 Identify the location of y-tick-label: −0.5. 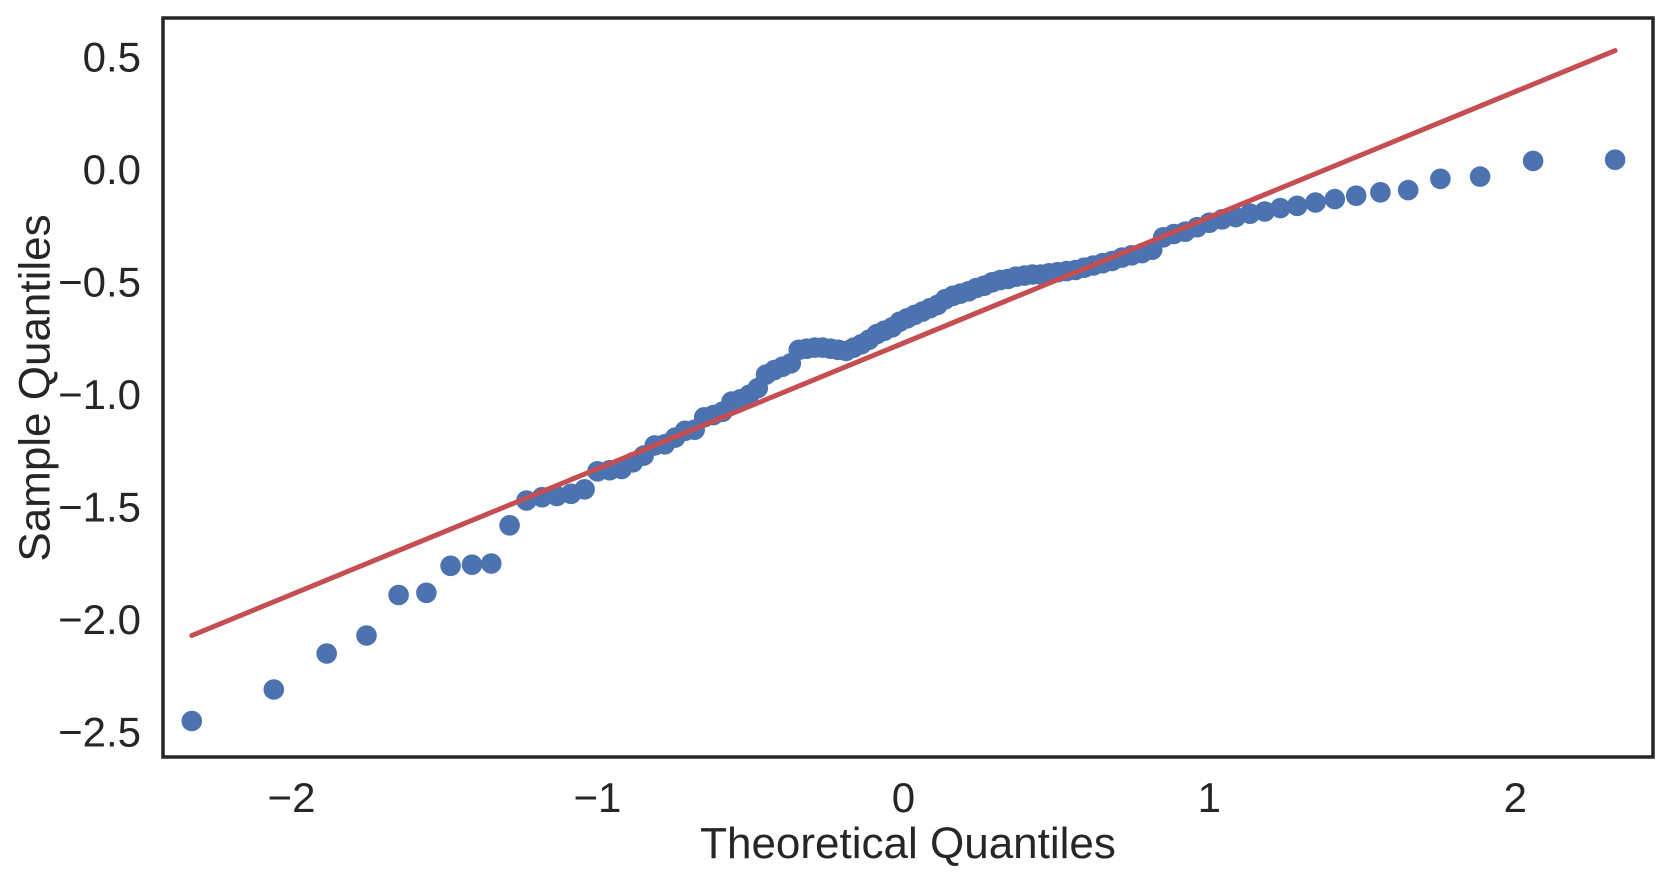
(99, 281).